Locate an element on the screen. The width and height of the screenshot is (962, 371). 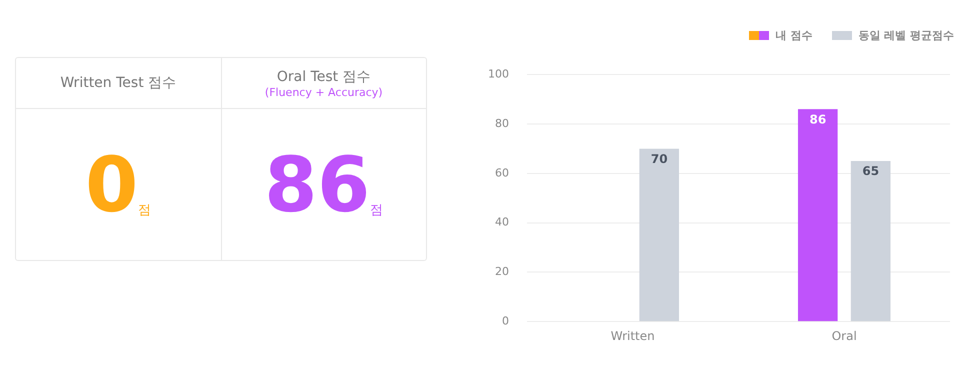
category-label: Written Test 점수 is located at coordinates (118, 83).